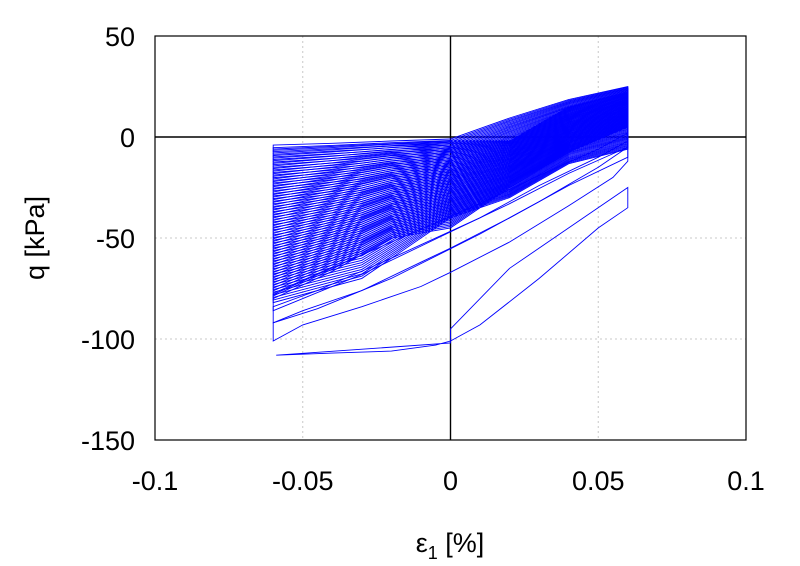 The image size is (800, 566). Describe the element at coordinates (461, 543) in the screenshot. I see `x-axis-label-unit: [%]` at that location.